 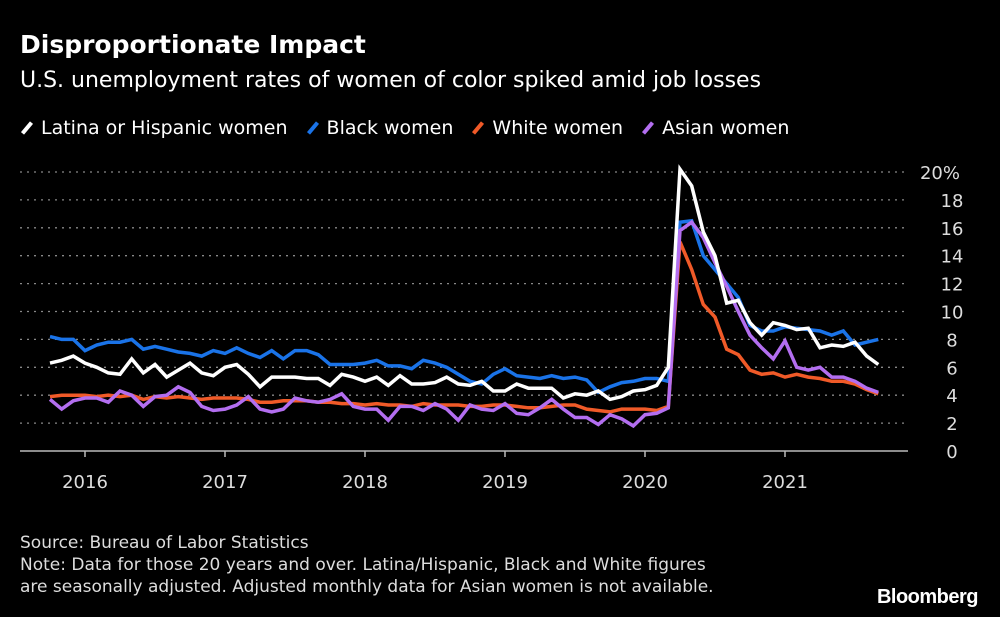 I want to click on legend-item: White women, so click(x=547, y=128).